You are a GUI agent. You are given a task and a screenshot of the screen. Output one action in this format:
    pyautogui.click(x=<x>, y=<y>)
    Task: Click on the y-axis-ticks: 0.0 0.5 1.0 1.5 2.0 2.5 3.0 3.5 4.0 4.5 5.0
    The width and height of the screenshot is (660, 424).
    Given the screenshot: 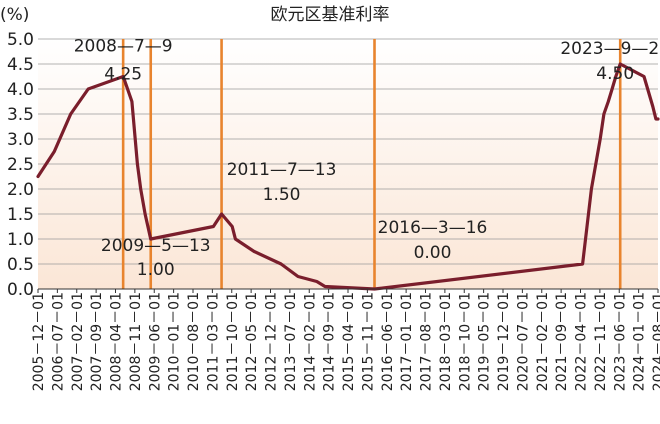 What is the action you would take?
    pyautogui.click(x=20, y=165)
    